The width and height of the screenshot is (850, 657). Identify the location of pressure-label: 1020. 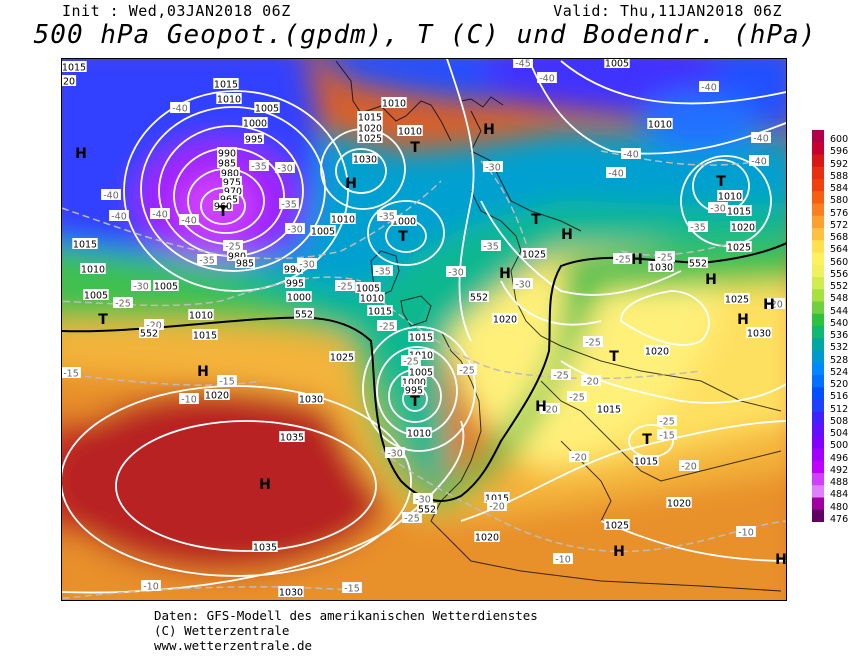
(217, 395).